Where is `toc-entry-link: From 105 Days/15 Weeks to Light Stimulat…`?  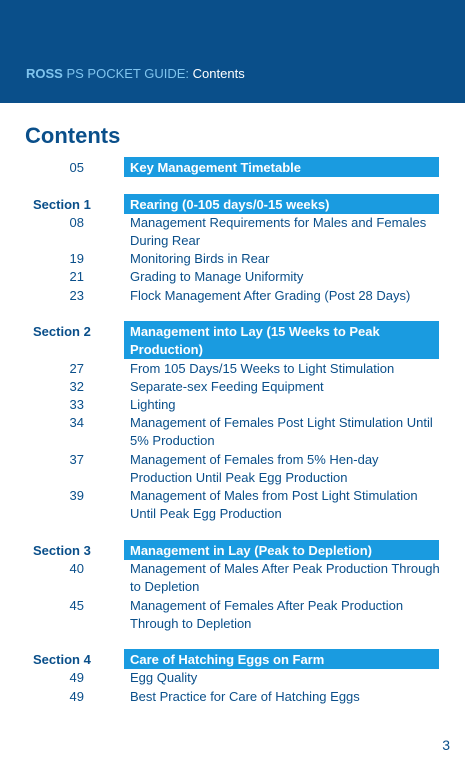
toc-entry-link: From 105 Days/15 Weeks to Light Stimulat… is located at coordinates (262, 368).